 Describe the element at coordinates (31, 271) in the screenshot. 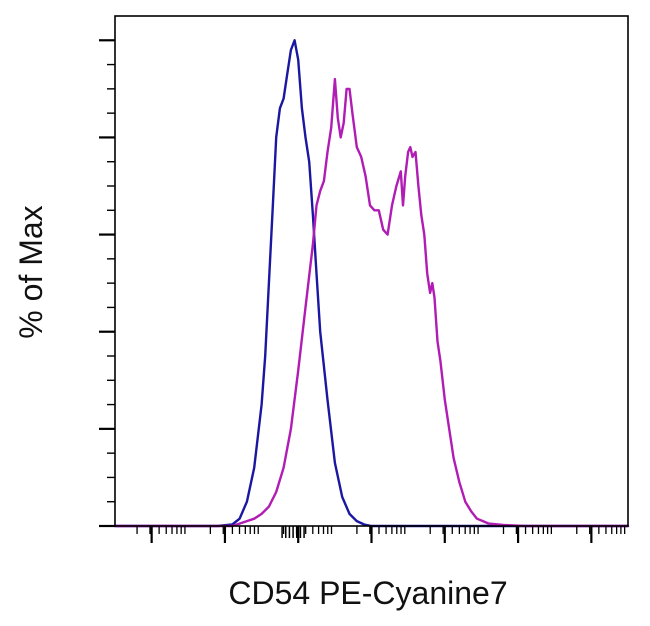

I see `y-axis-title: % of Max` at that location.